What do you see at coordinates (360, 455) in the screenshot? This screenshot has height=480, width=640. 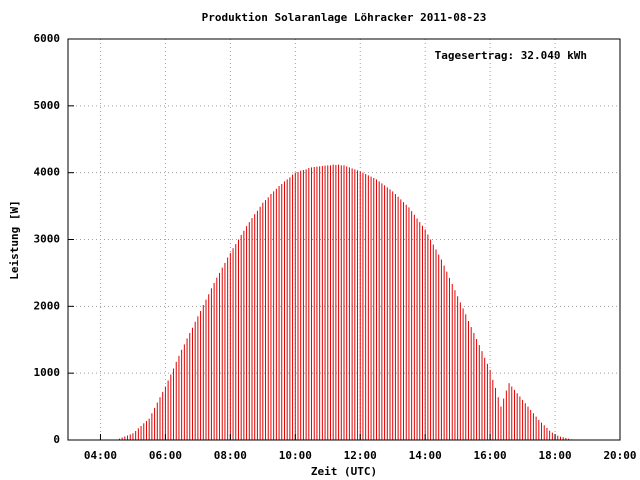 I see `x-tick-label: 12:00` at bounding box center [360, 455].